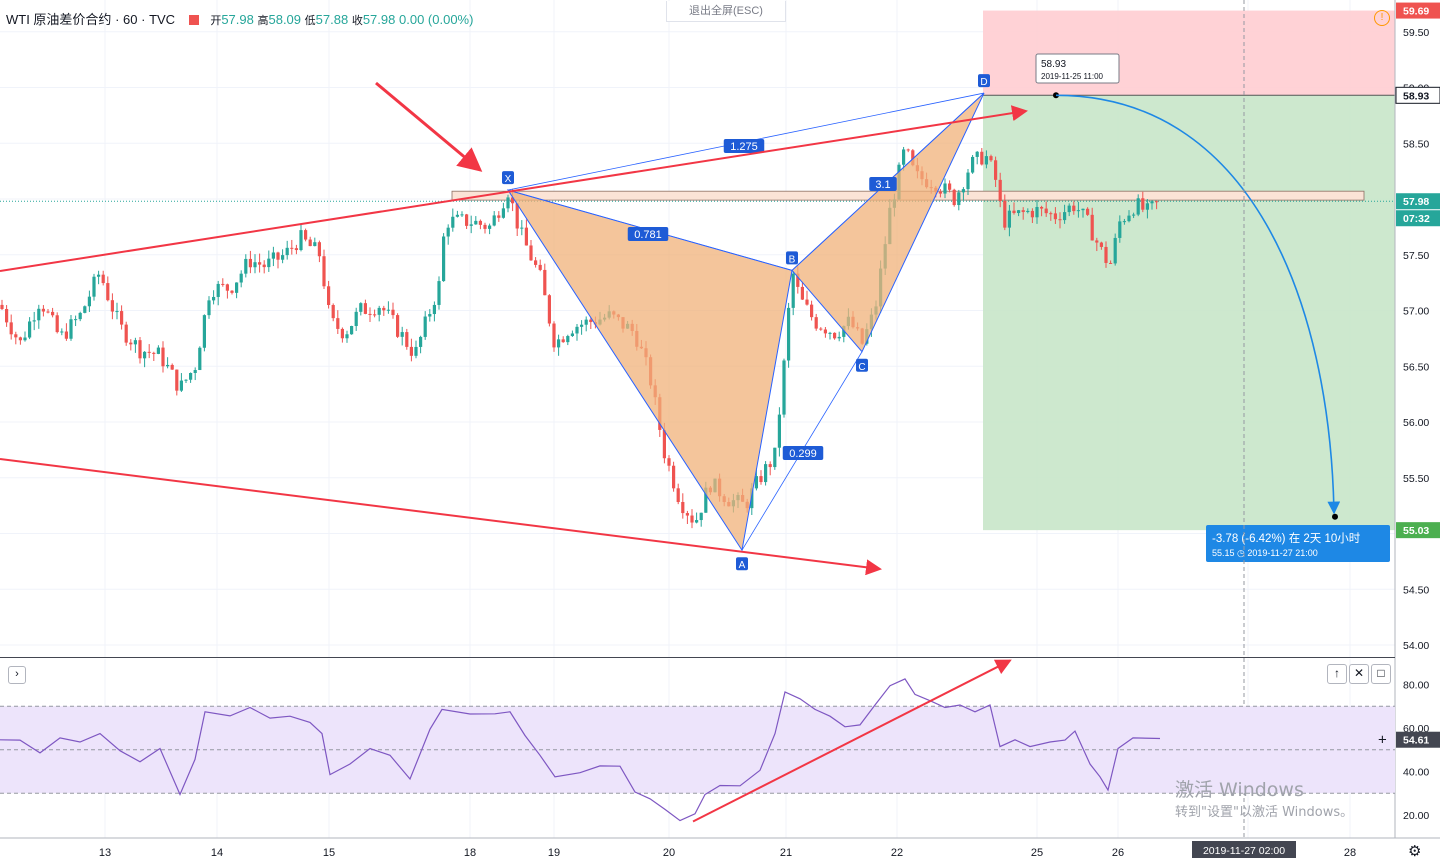 The image size is (1440, 863). Describe the element at coordinates (983, 82) in the screenshot. I see `pattern-point-d-label: D` at that location.